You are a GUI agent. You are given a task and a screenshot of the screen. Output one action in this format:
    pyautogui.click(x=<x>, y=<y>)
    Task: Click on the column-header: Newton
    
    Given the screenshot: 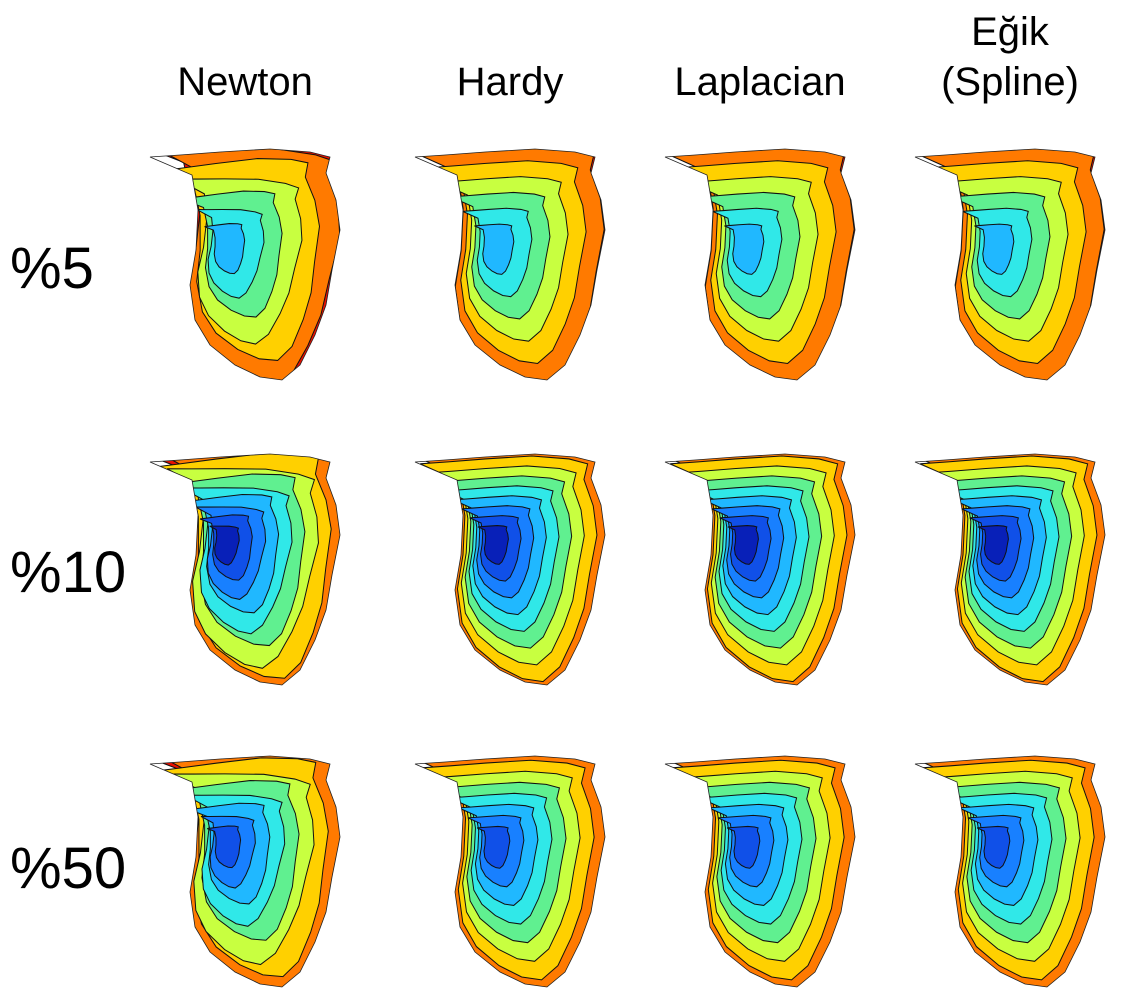 What is the action you would take?
    pyautogui.click(x=245, y=82)
    